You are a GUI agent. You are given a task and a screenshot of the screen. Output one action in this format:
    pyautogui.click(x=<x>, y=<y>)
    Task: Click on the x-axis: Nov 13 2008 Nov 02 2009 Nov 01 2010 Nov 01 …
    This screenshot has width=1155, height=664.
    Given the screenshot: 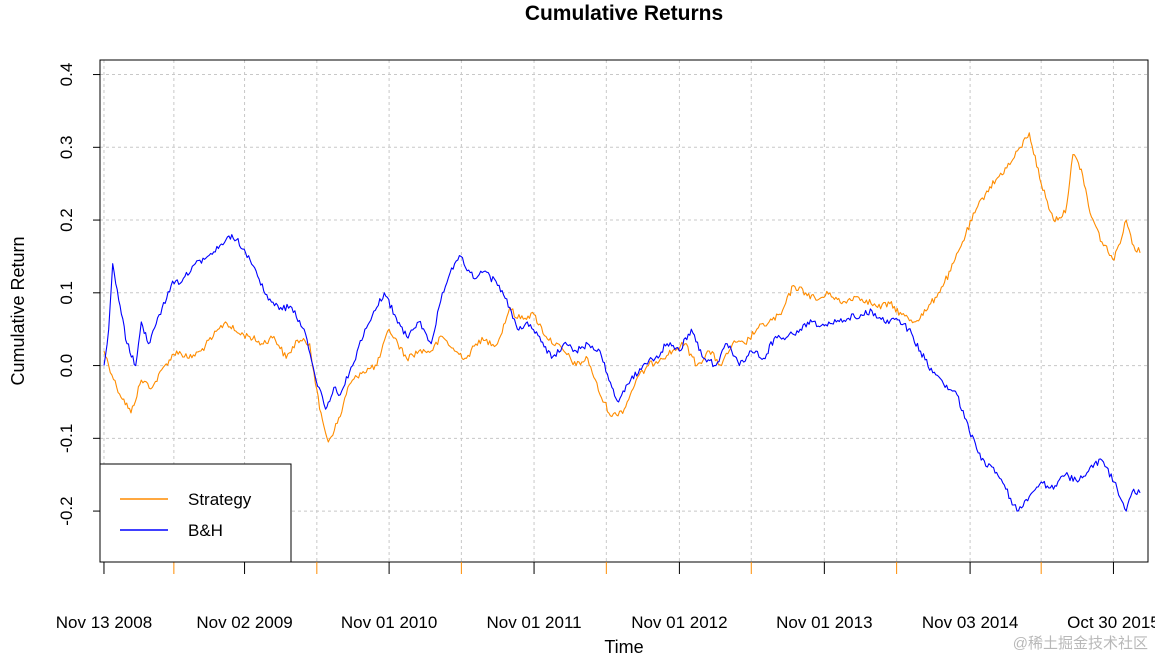 What is the action you would take?
    pyautogui.click(x=605, y=597)
    